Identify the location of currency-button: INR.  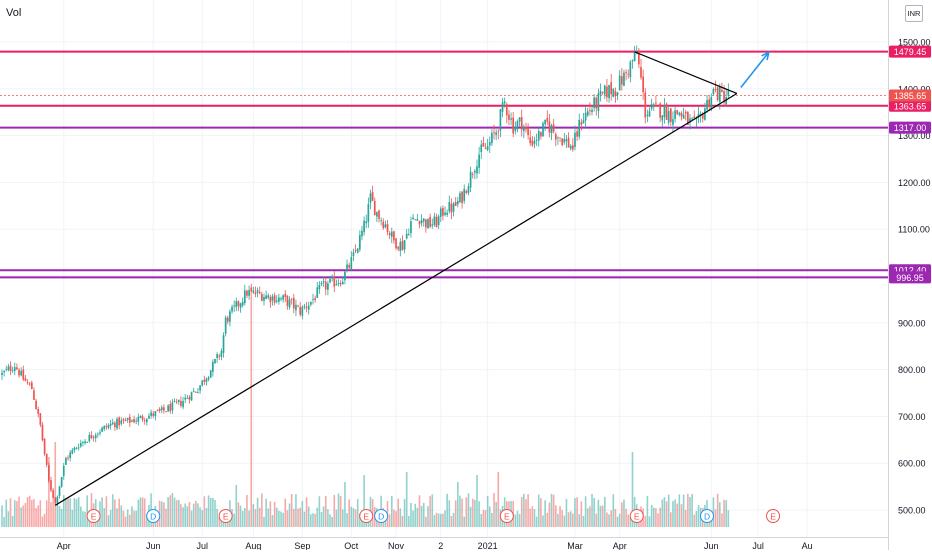
(914, 13).